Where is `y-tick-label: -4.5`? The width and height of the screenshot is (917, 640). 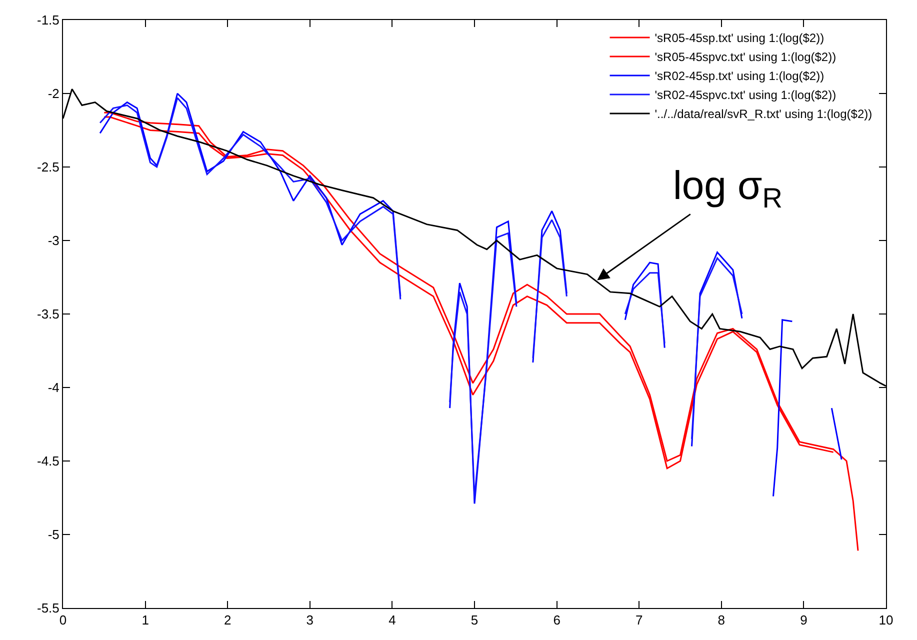 y-tick-label: -4.5 is located at coordinates (48, 461).